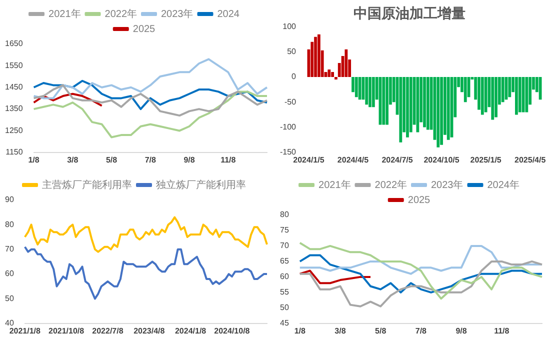  Describe the element at coordinates (150, 330) in the screenshot. I see `x-tick-label: 2023/4/8` at that location.